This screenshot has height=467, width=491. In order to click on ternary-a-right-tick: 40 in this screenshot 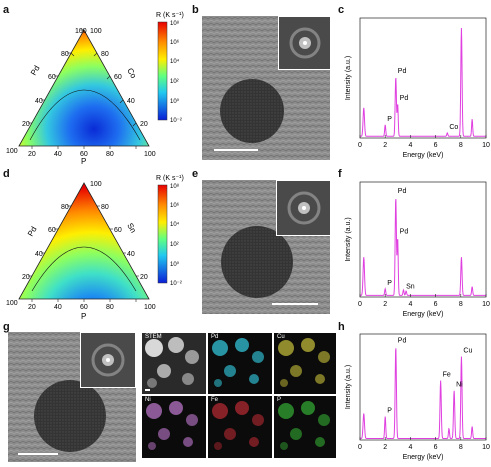, I will do `click(131, 101)`.